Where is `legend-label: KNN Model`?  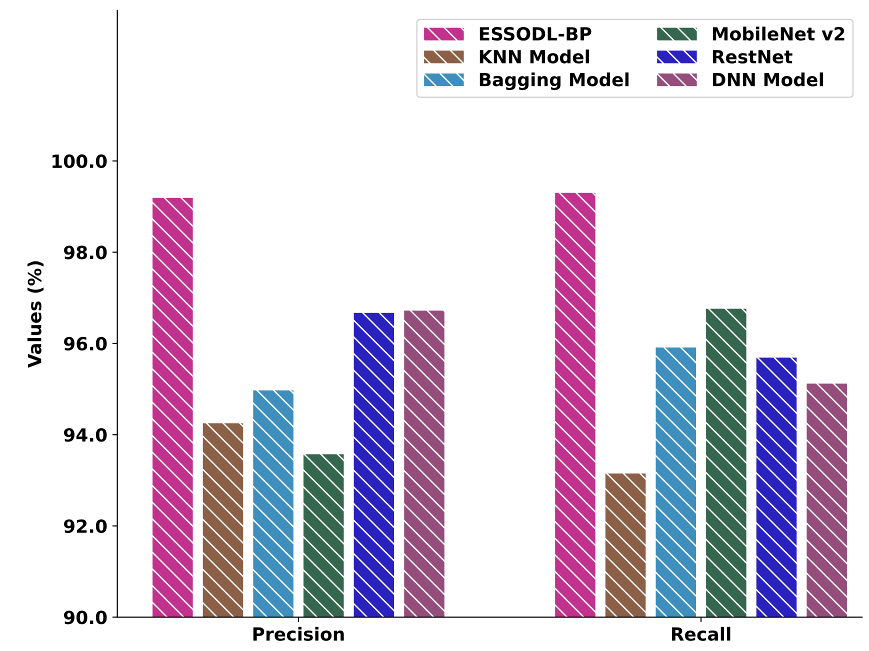 legend-label: KNN Model is located at coordinates (534, 57).